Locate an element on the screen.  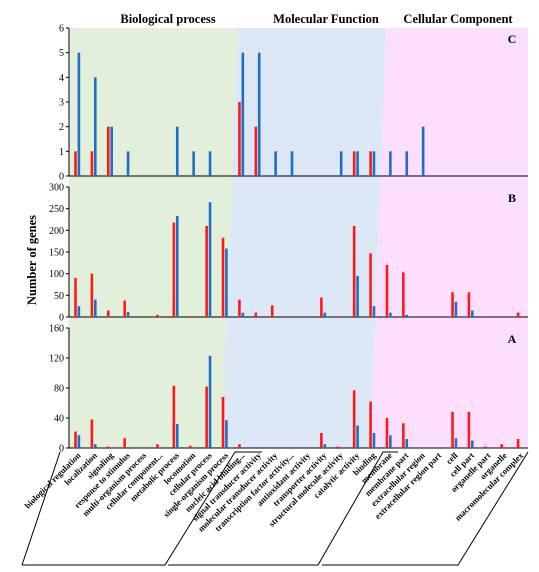
y-tick-label: 250 is located at coordinates (56, 209).